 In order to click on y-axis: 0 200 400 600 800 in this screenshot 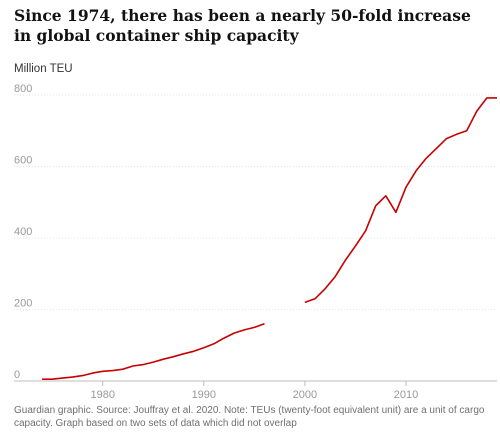, I will do `click(23, 232)`.